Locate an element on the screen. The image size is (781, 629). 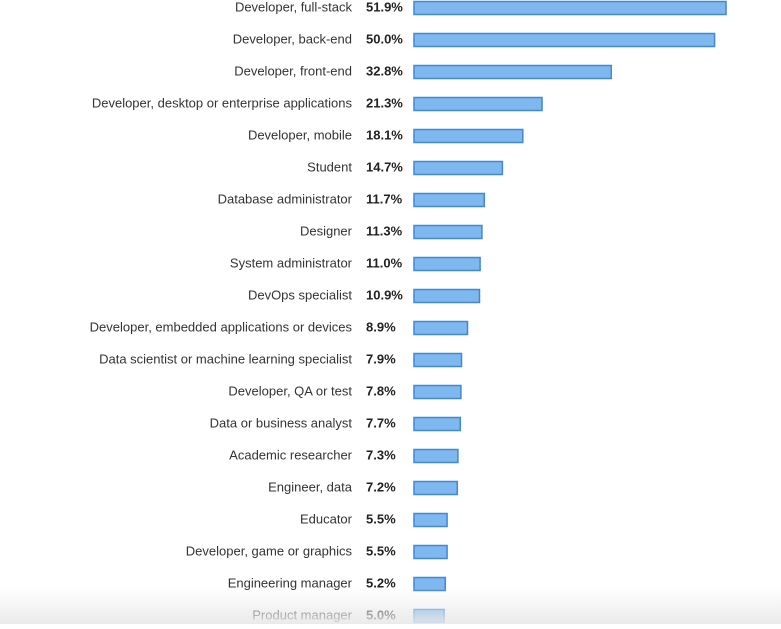
category-label: Developer, QA or test is located at coordinates (290, 390).